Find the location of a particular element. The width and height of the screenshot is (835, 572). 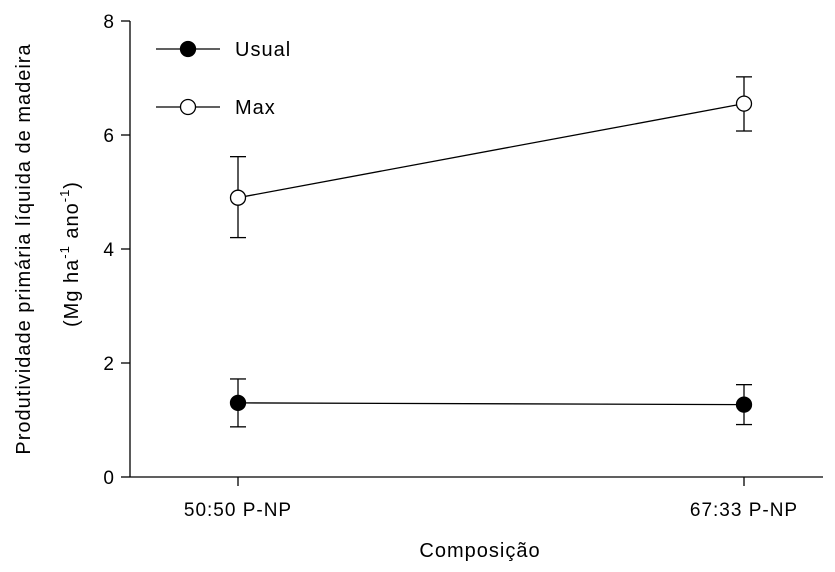

y-tick-label: 6 is located at coordinates (108, 136).